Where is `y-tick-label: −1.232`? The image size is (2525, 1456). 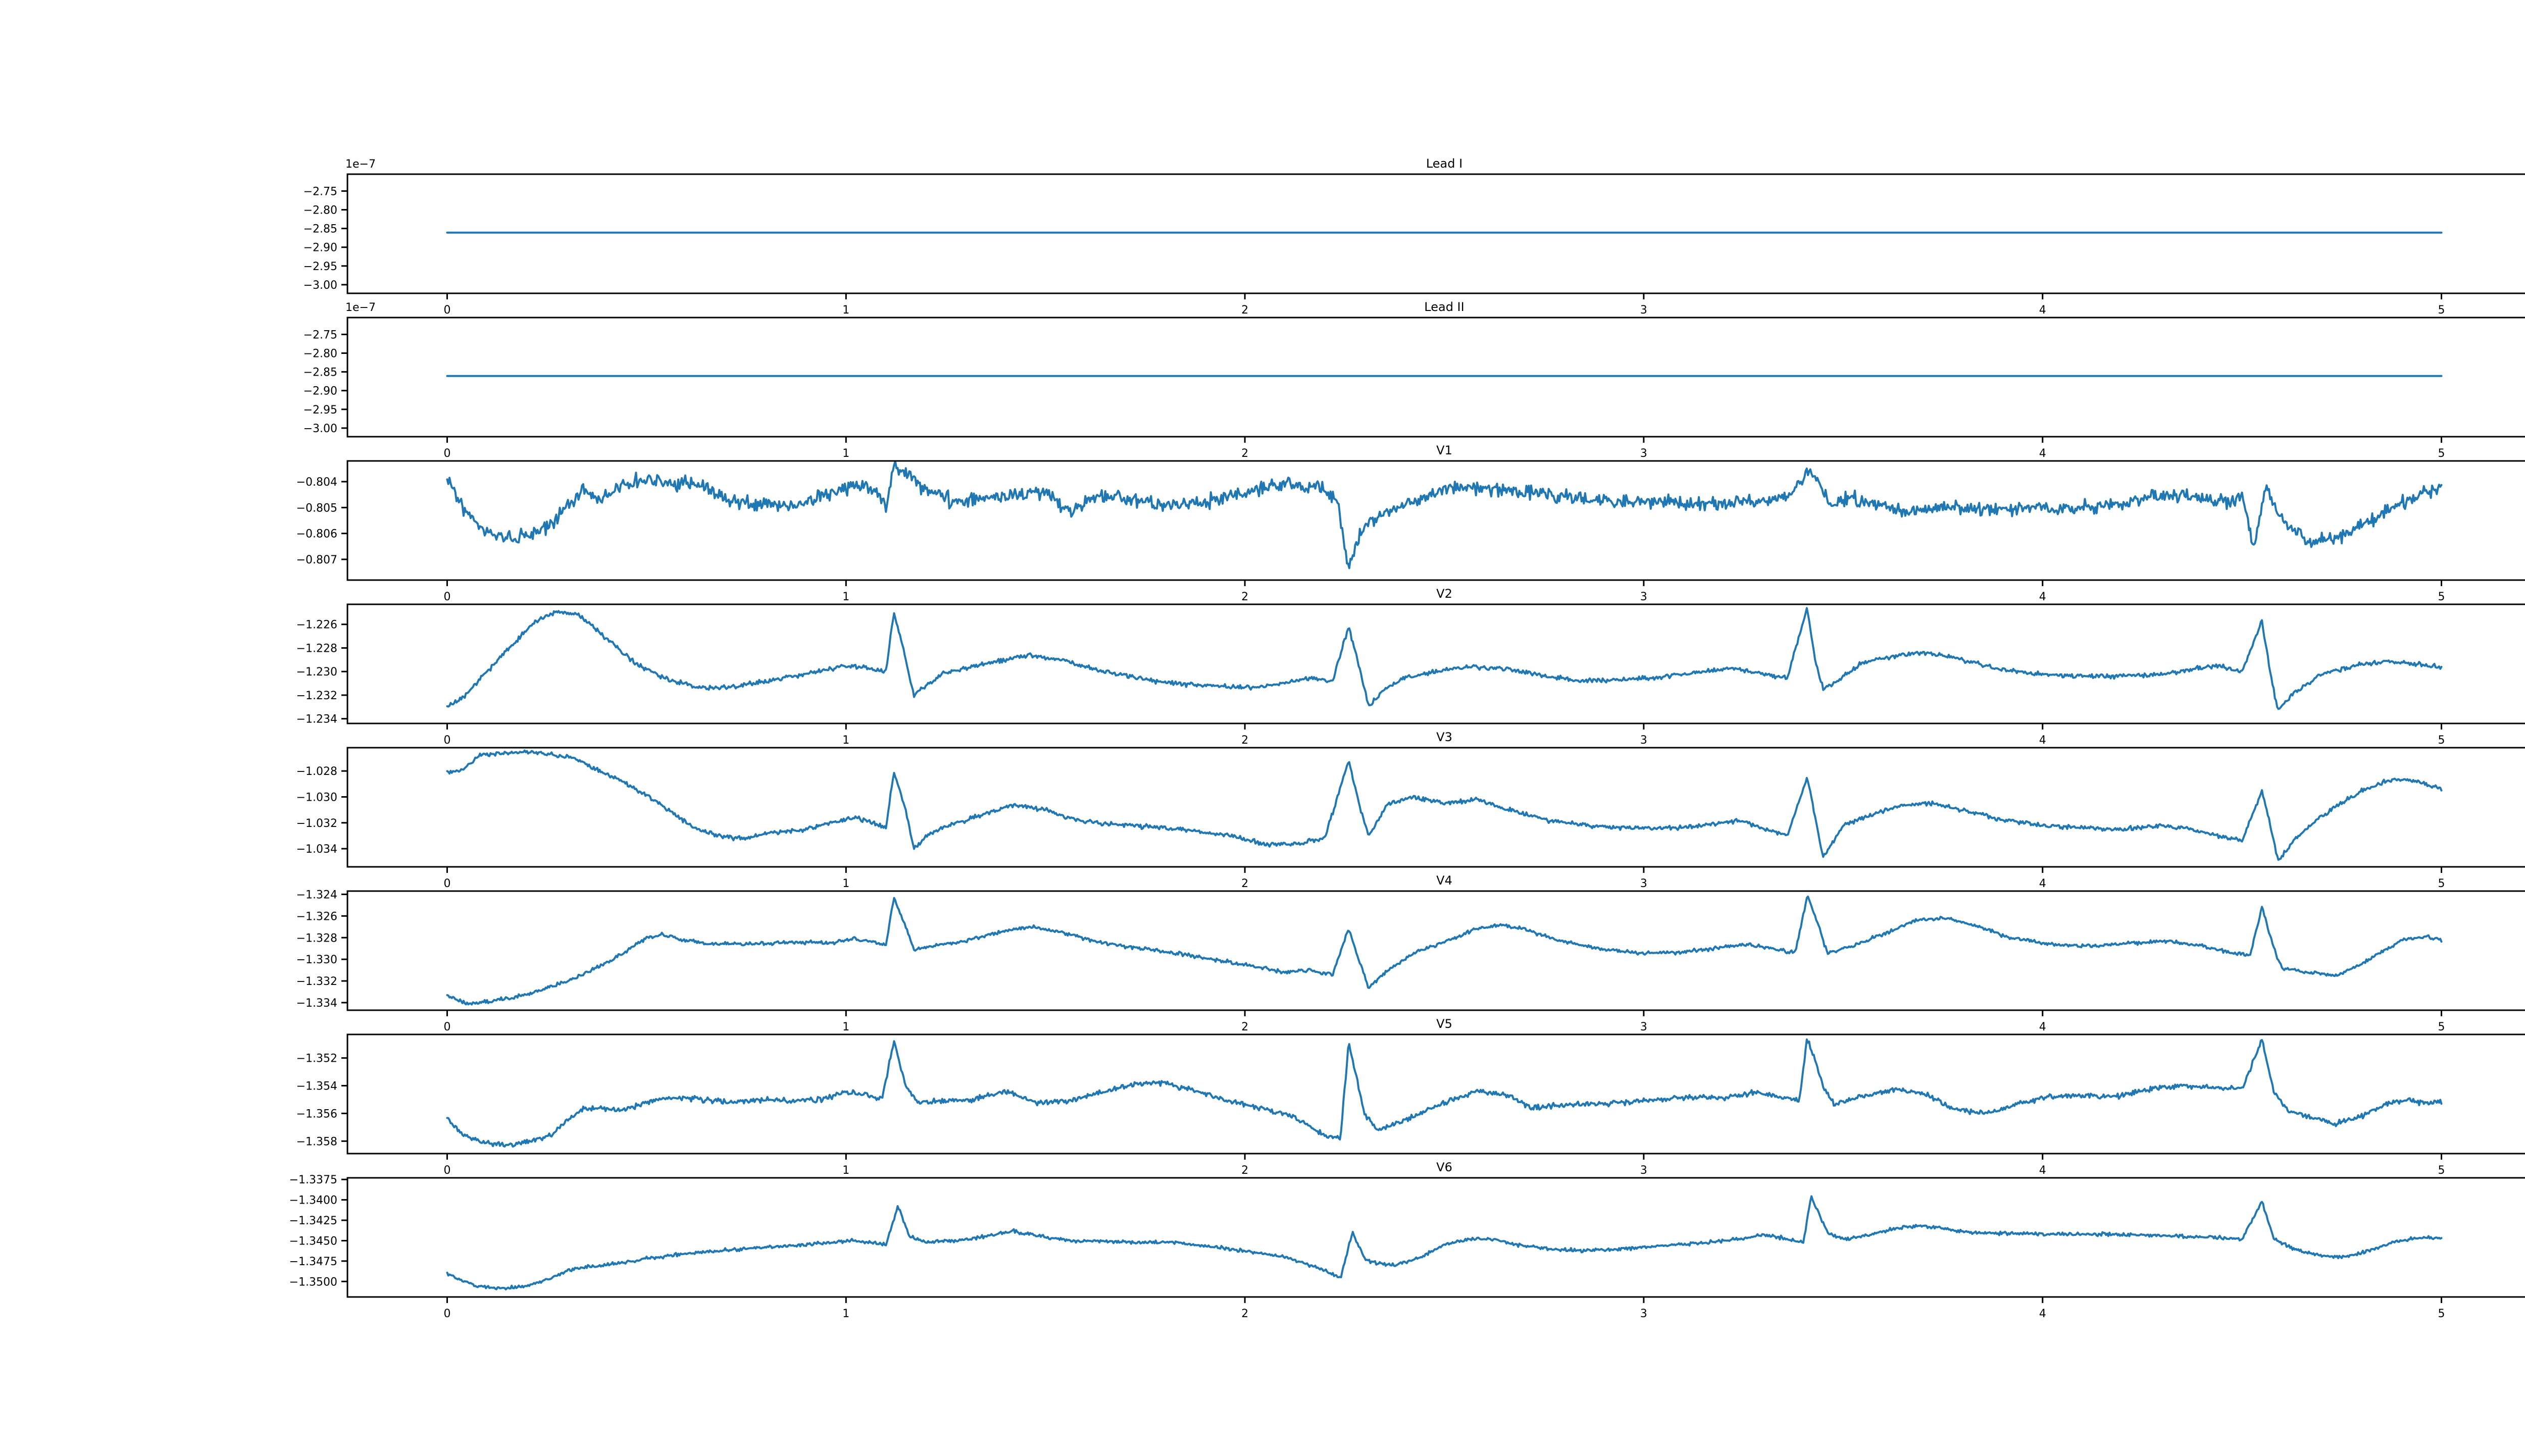 y-tick-label: −1.232 is located at coordinates (316, 696).